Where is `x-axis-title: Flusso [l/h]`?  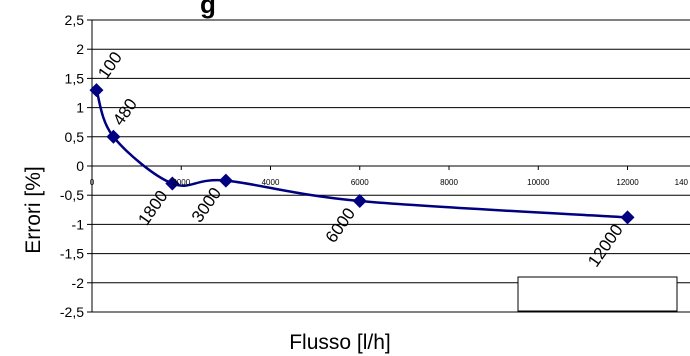 x-axis-title: Flusso [l/h] is located at coordinates (340, 342).